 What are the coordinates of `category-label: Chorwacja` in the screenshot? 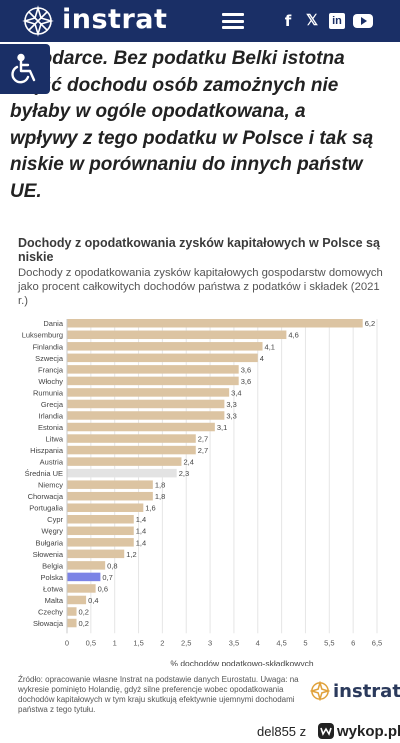 It's located at (46, 496).